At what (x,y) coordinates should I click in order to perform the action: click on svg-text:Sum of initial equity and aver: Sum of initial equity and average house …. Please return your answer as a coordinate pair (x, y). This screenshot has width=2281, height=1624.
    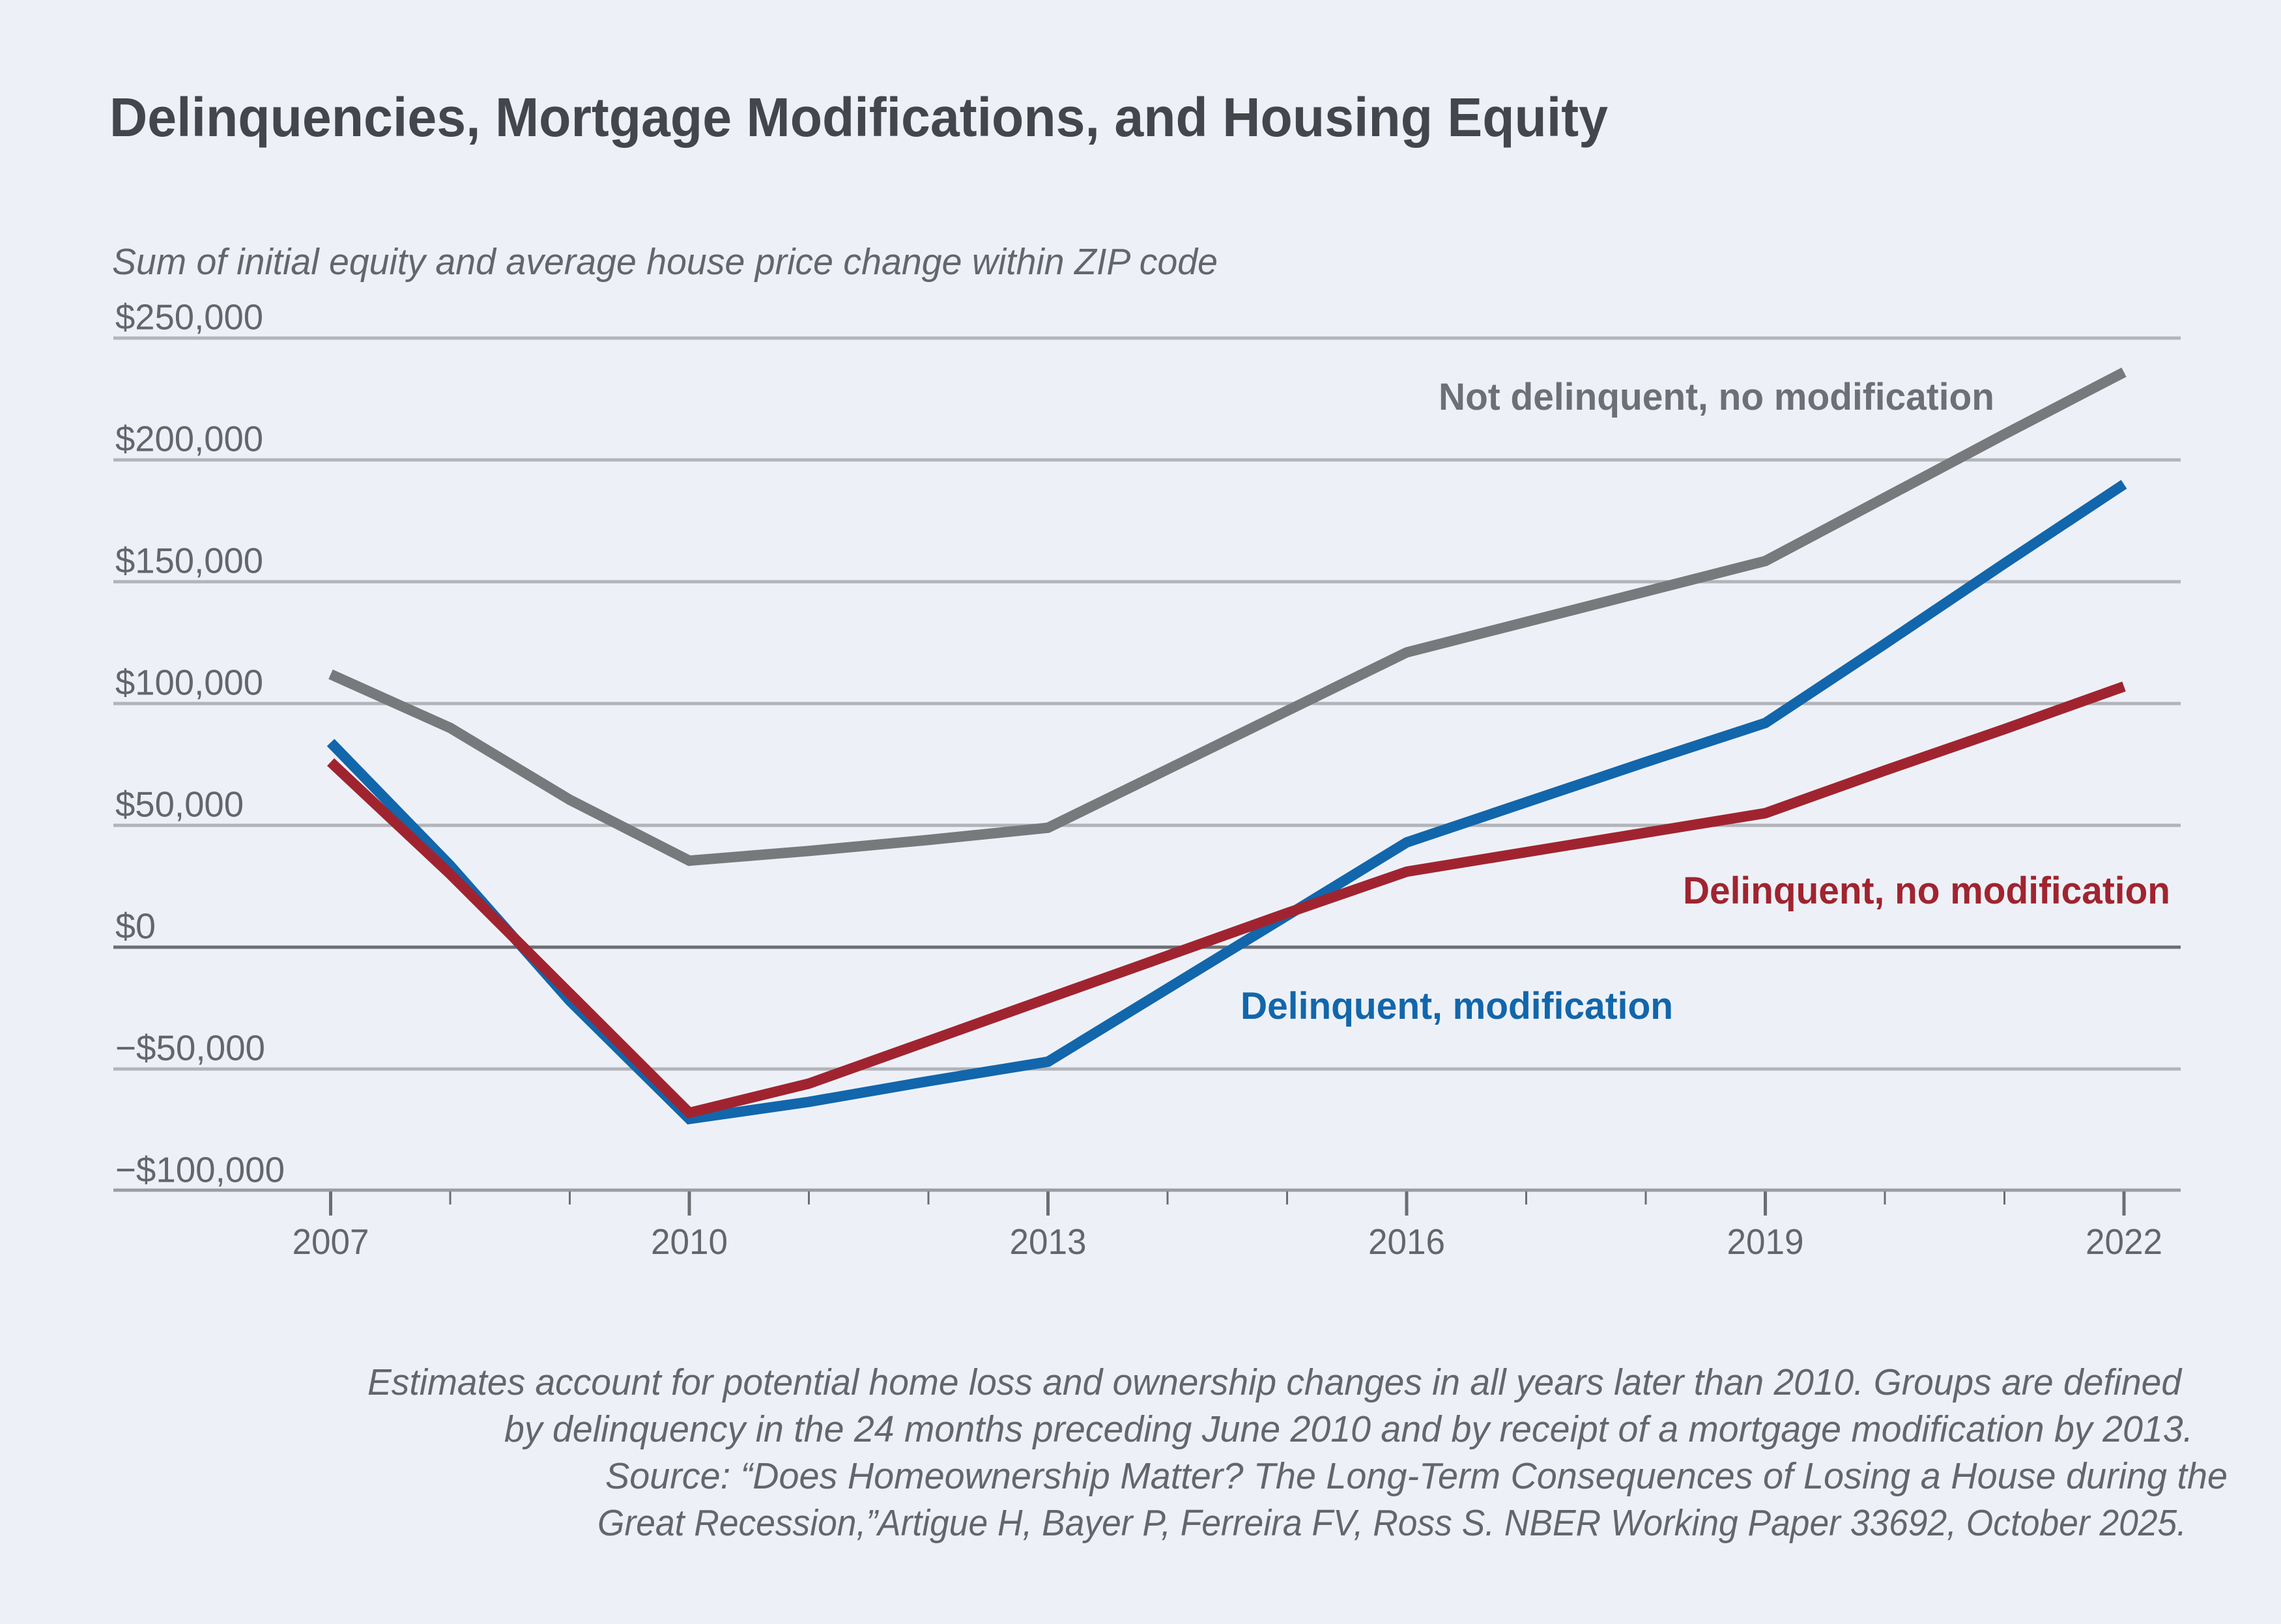
    Looking at the image, I should click on (665, 262).